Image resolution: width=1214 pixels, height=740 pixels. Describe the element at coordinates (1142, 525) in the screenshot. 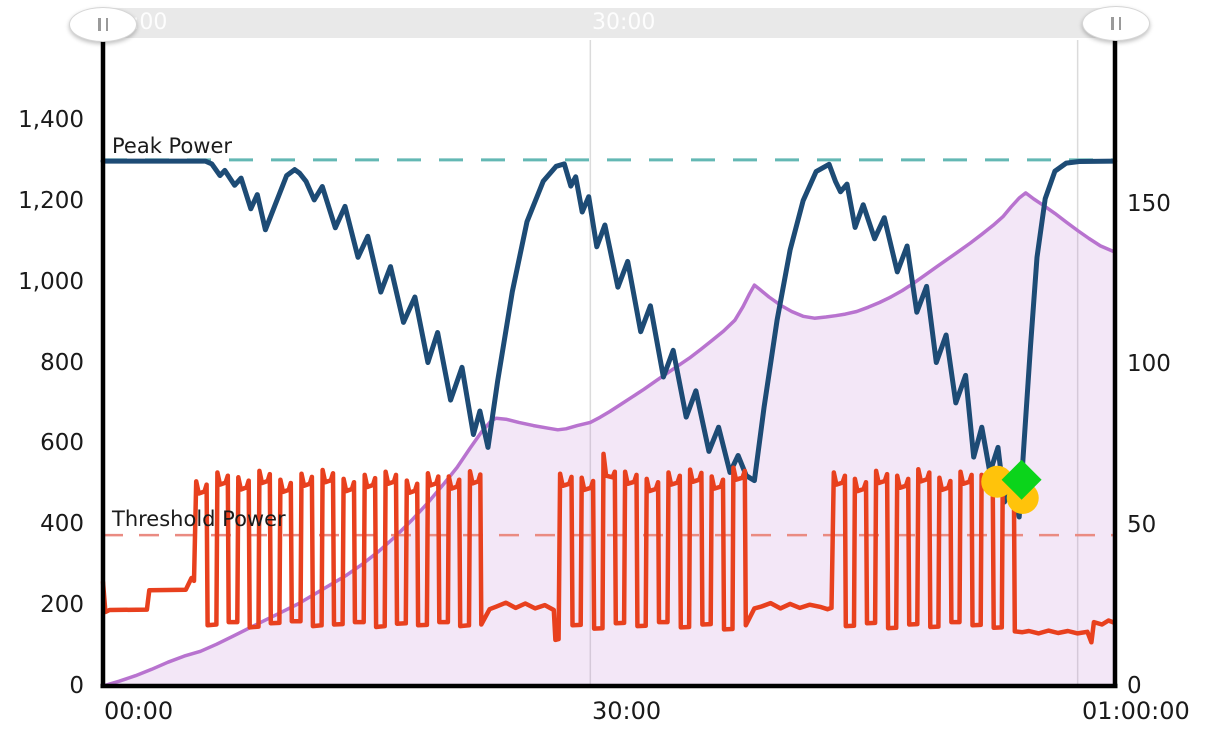

I see `right-axis-tick-label: 50` at that location.